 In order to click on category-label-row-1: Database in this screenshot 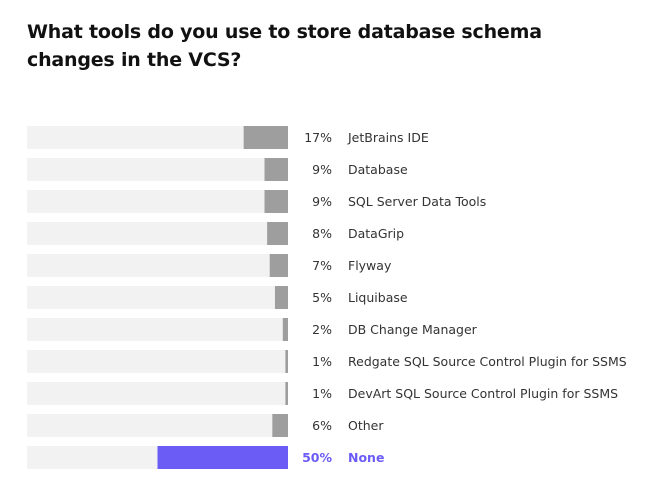, I will do `click(378, 169)`.